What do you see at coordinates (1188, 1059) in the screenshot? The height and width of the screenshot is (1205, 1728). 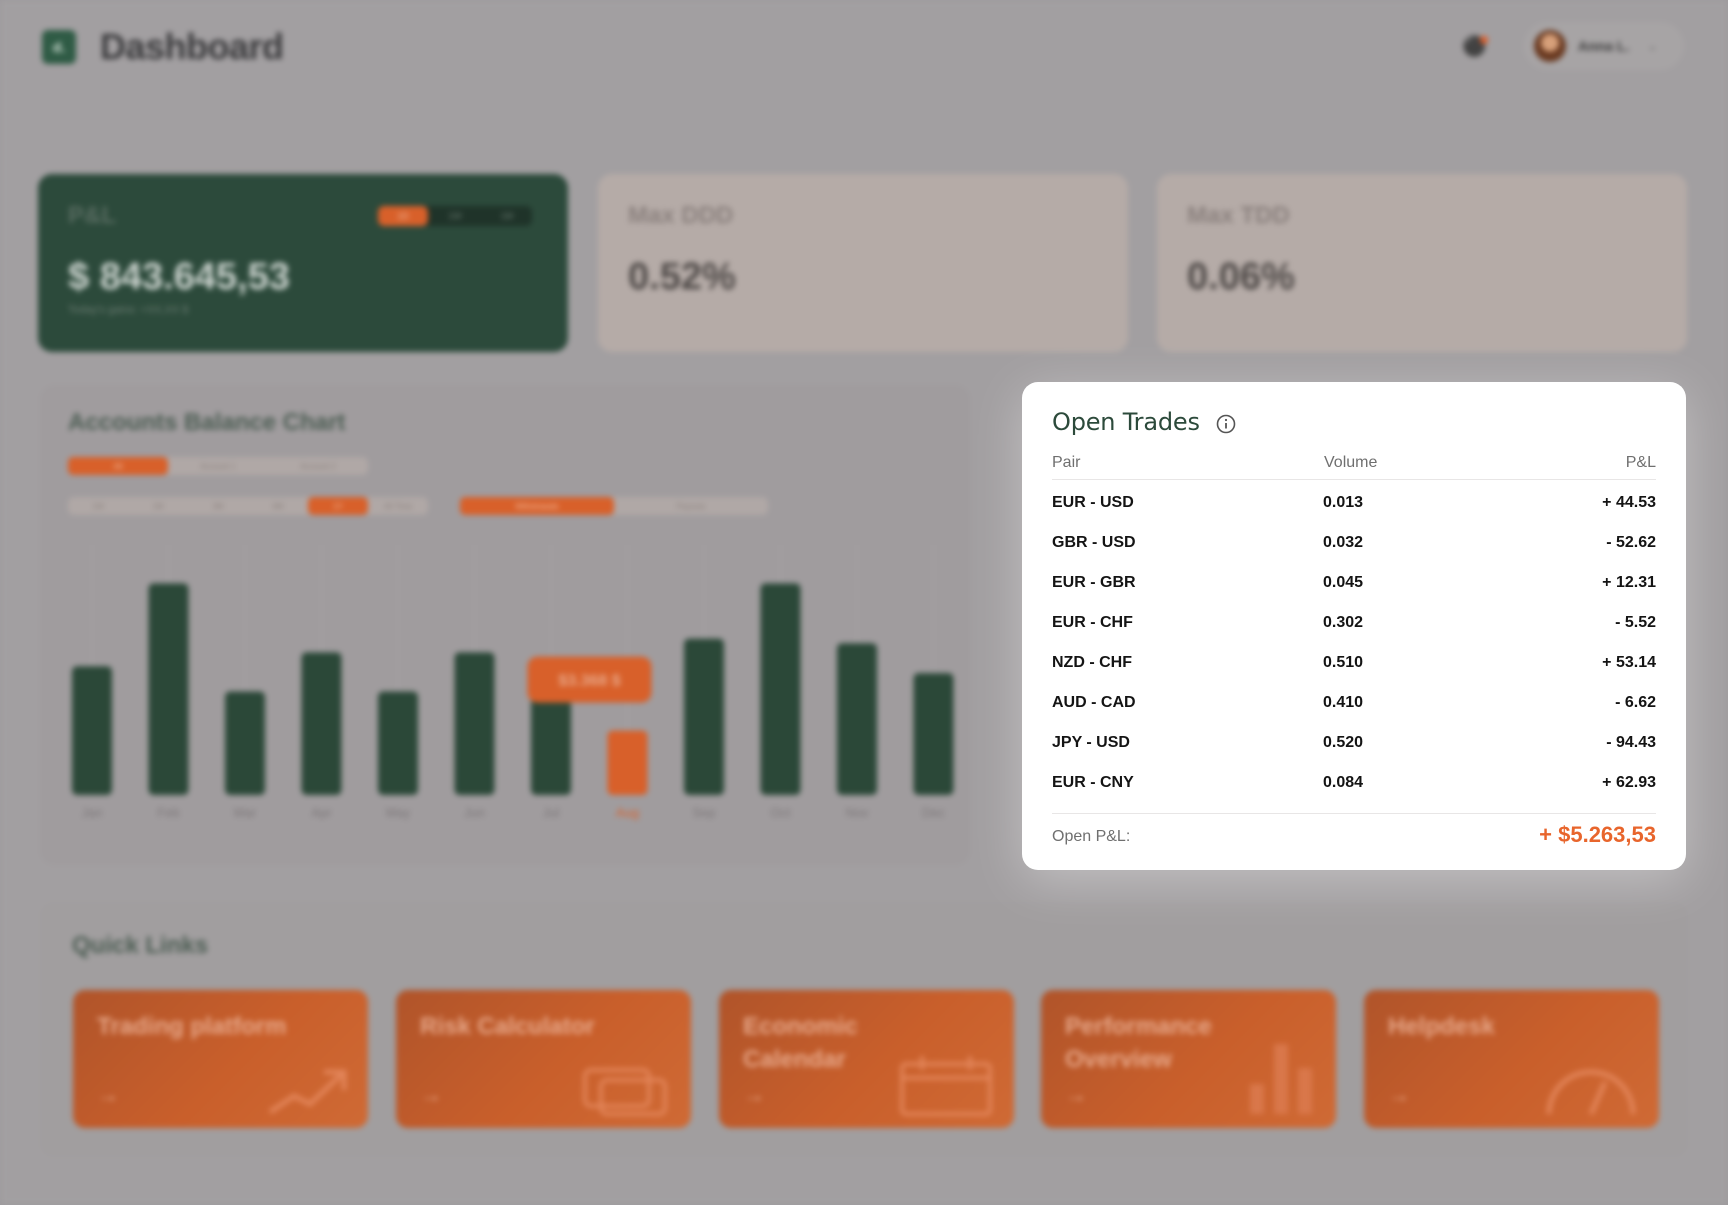 I see `quick-link-performance-overview: Performance Overview →` at bounding box center [1188, 1059].